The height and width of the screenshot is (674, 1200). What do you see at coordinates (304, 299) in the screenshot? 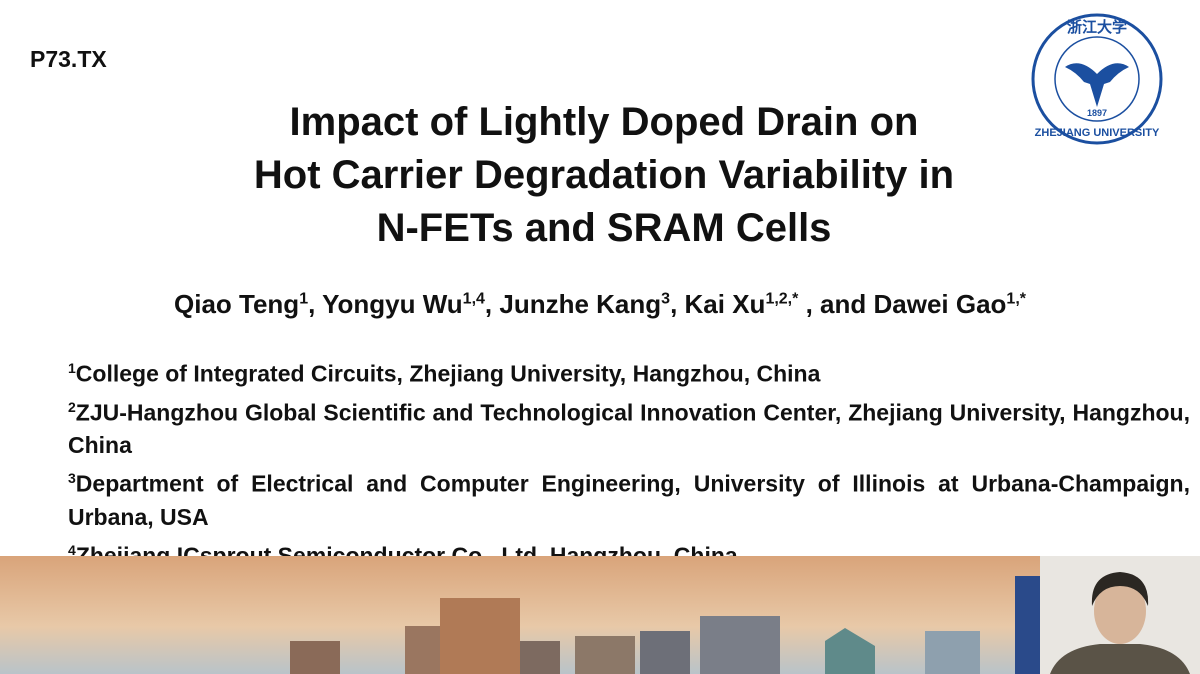
I see `author-sup: 1` at bounding box center [304, 299].